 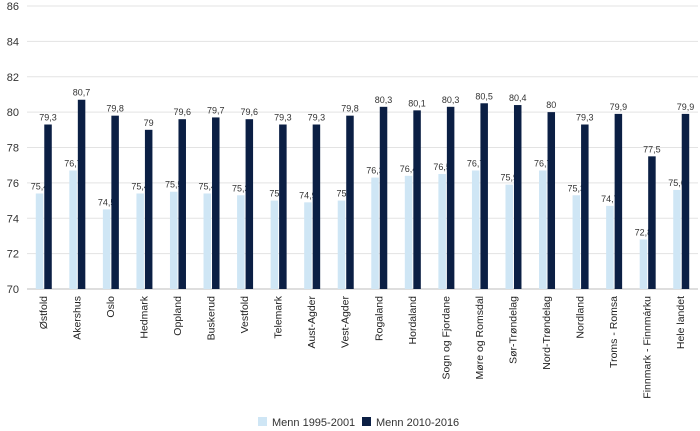 What do you see at coordinates (413, 320) in the screenshot?
I see `category-label: Hordaland` at bounding box center [413, 320].